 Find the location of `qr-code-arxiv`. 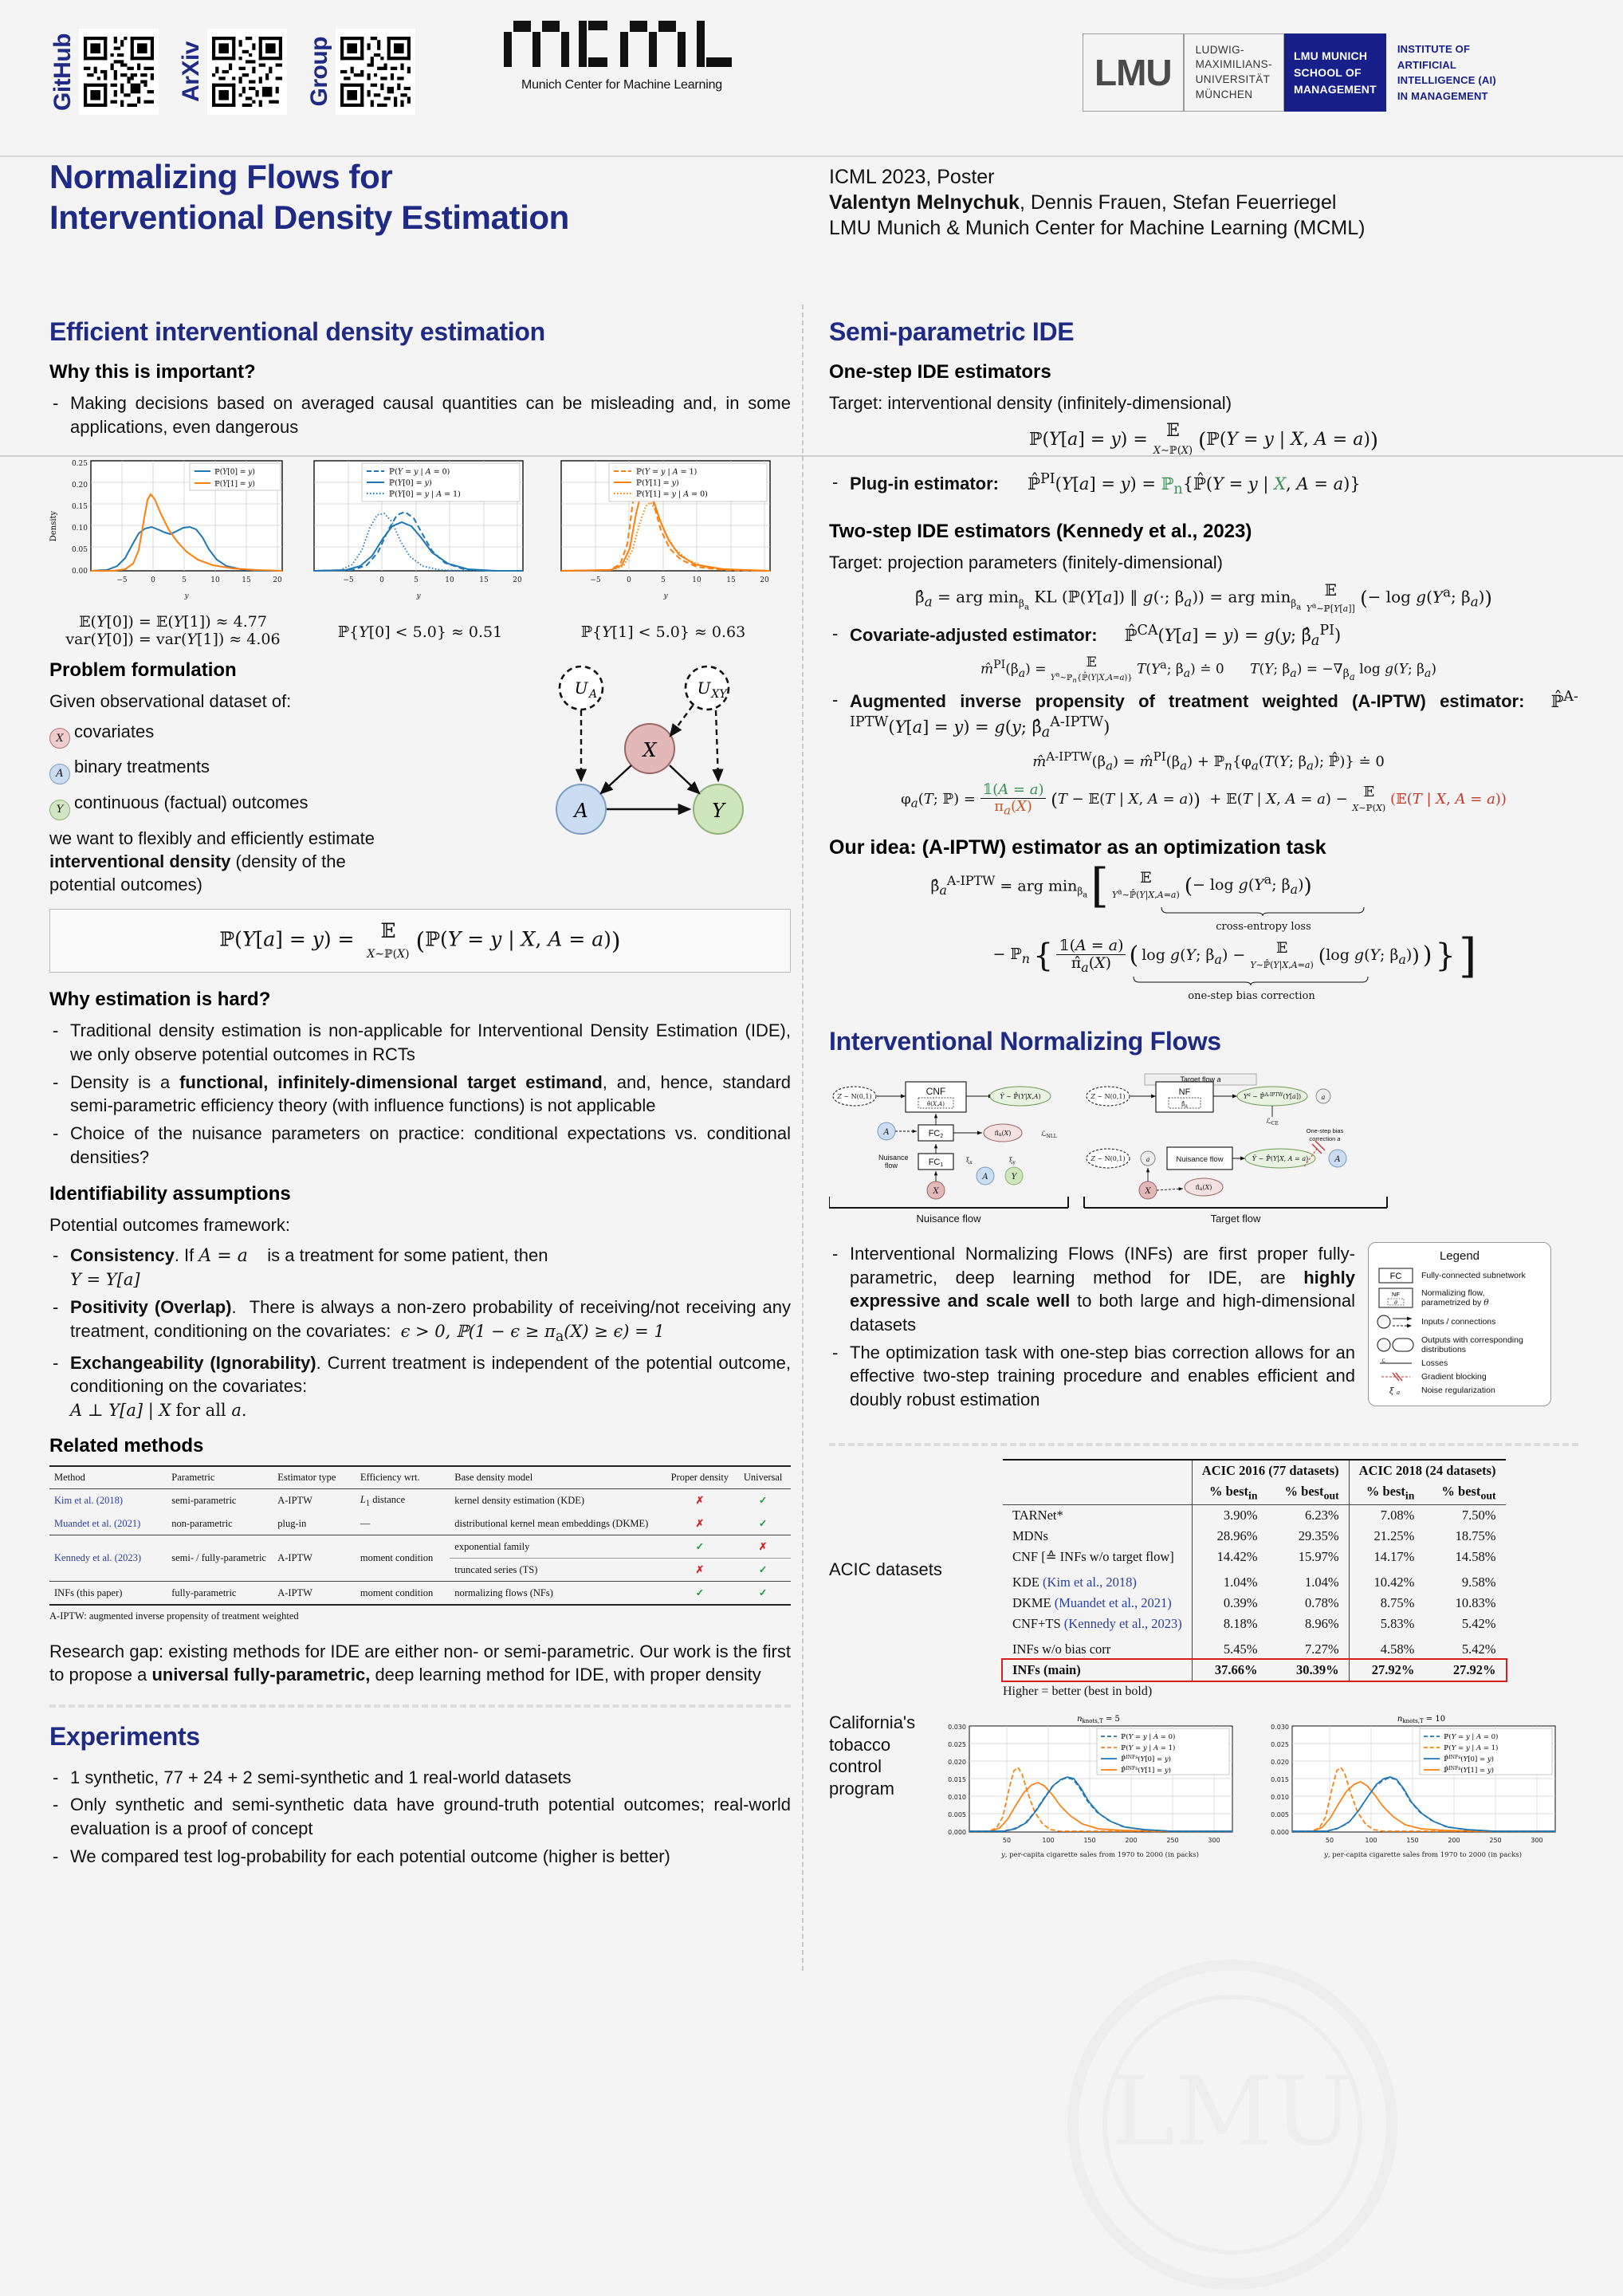

qr-code-arxiv is located at coordinates (247, 72).